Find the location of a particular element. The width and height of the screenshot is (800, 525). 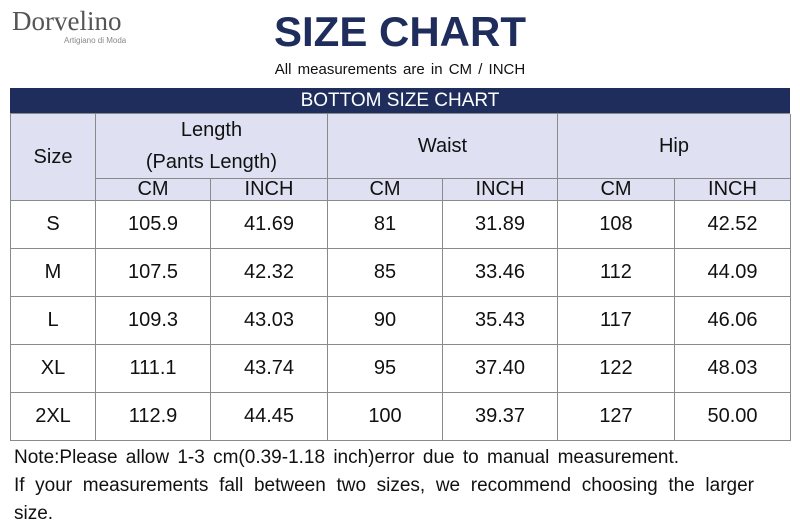

measure-cell: 109.3 is located at coordinates (153, 321).